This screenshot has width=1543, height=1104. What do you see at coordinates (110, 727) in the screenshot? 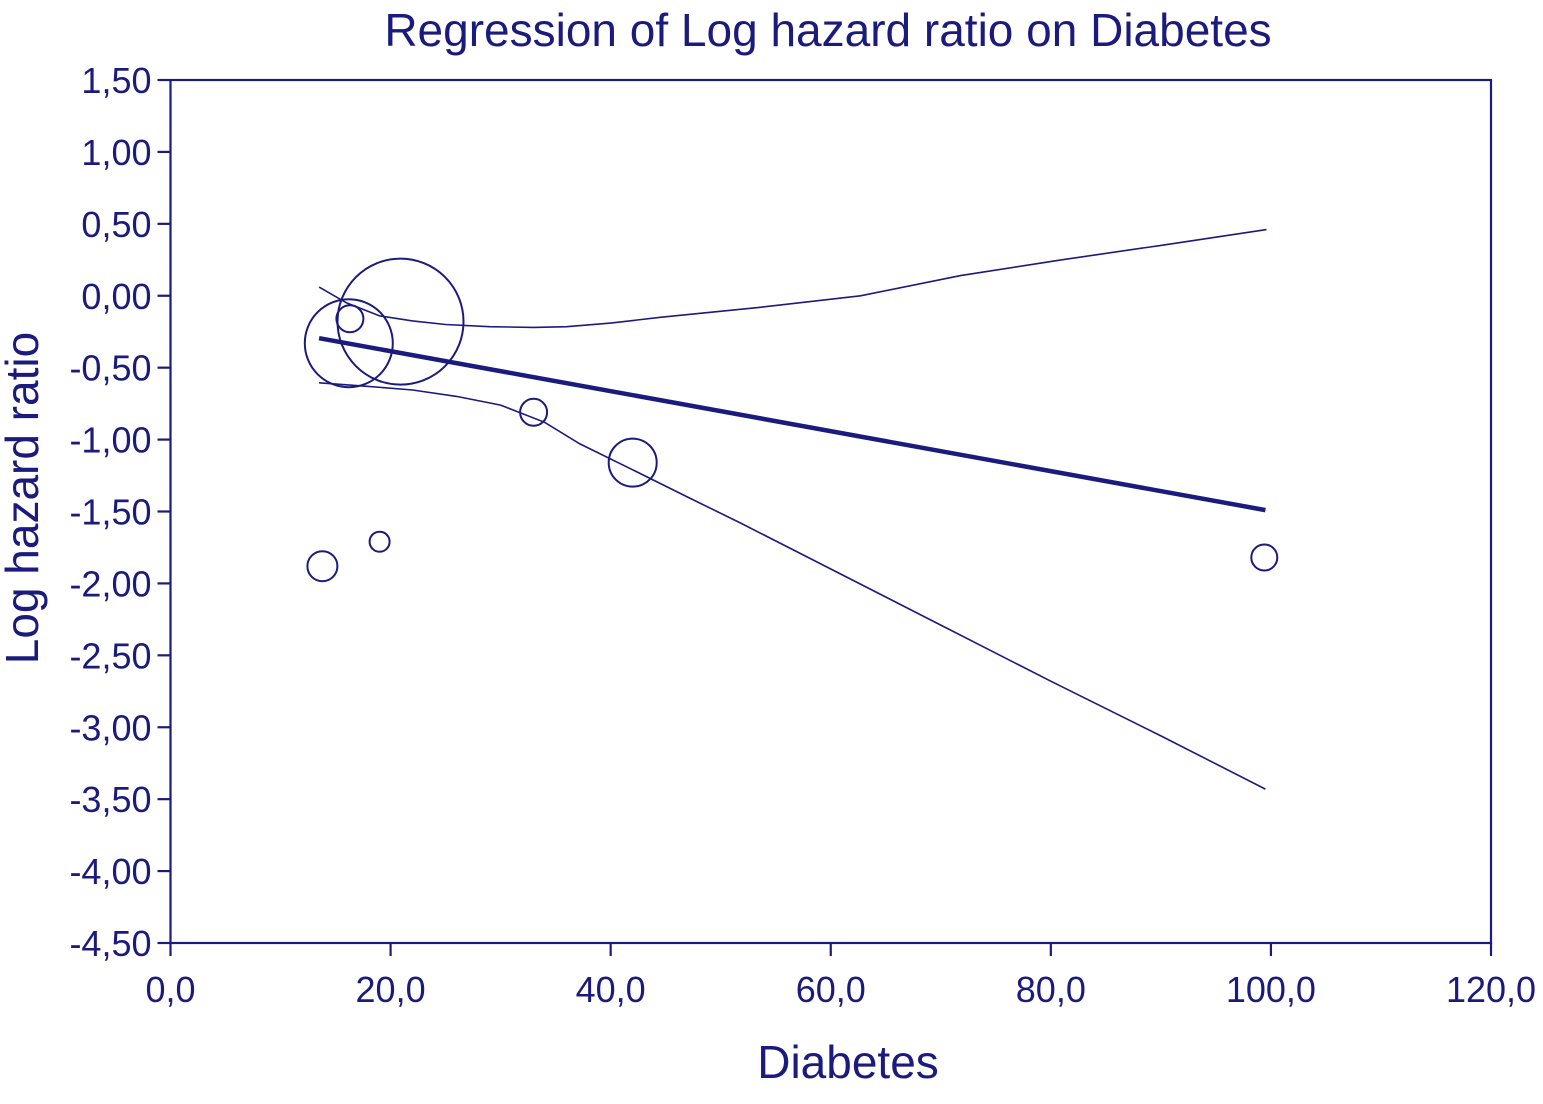
I see `y-tick-label: -3,00` at bounding box center [110, 727].